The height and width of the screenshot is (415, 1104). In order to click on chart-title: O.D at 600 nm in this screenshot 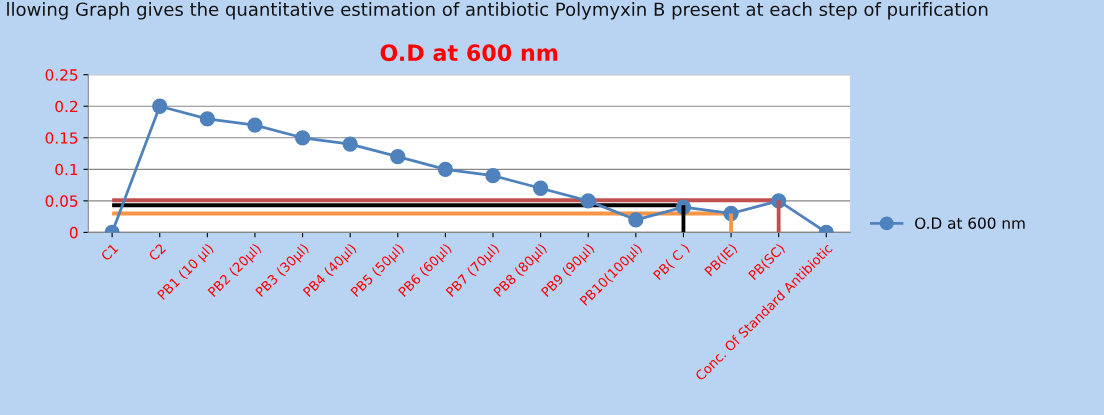, I will do `click(469, 53)`.